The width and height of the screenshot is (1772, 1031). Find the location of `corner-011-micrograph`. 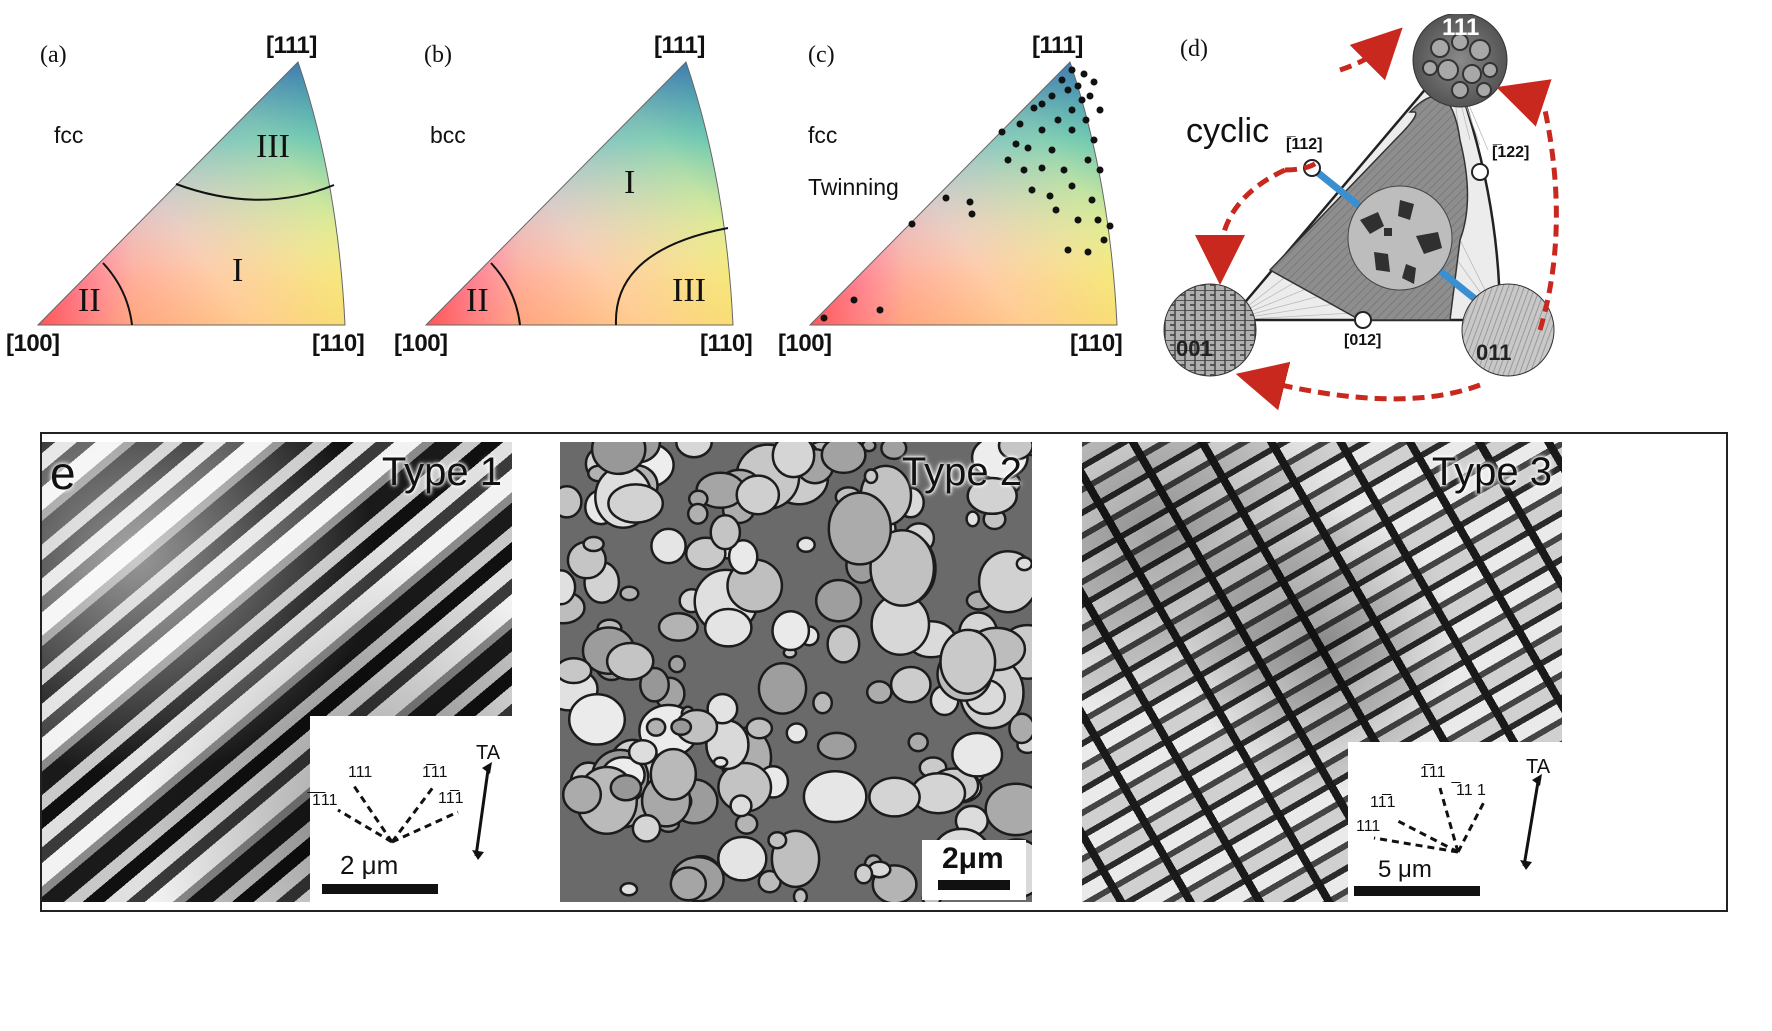

corner-011-micrograph is located at coordinates (1508, 330).